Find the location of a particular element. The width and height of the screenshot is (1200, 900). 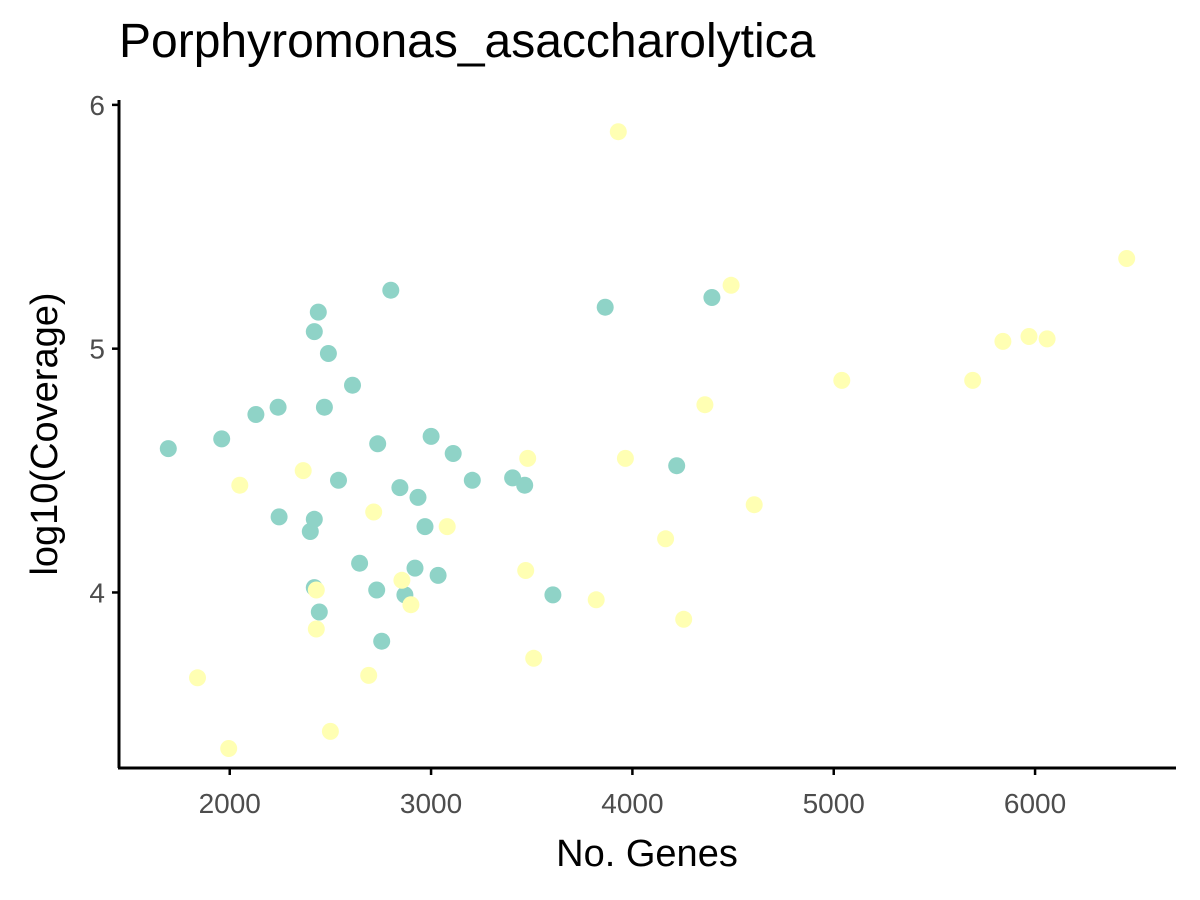

x-tick-label: 2000 is located at coordinates (230, 803).